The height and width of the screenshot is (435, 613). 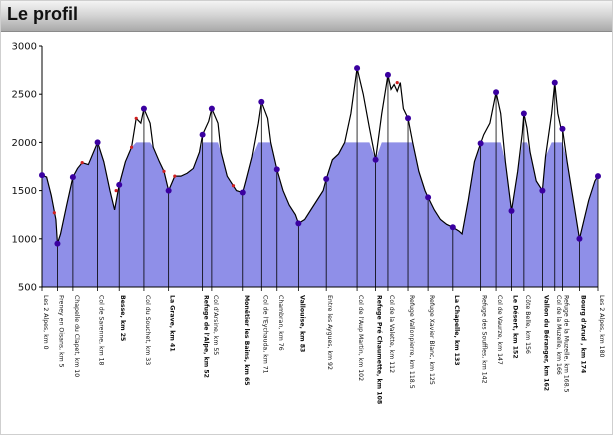 What do you see at coordinates (329, 332) in the screenshot?
I see `x-tick-label: Entre les Aygues, km 92` at bounding box center [329, 332].